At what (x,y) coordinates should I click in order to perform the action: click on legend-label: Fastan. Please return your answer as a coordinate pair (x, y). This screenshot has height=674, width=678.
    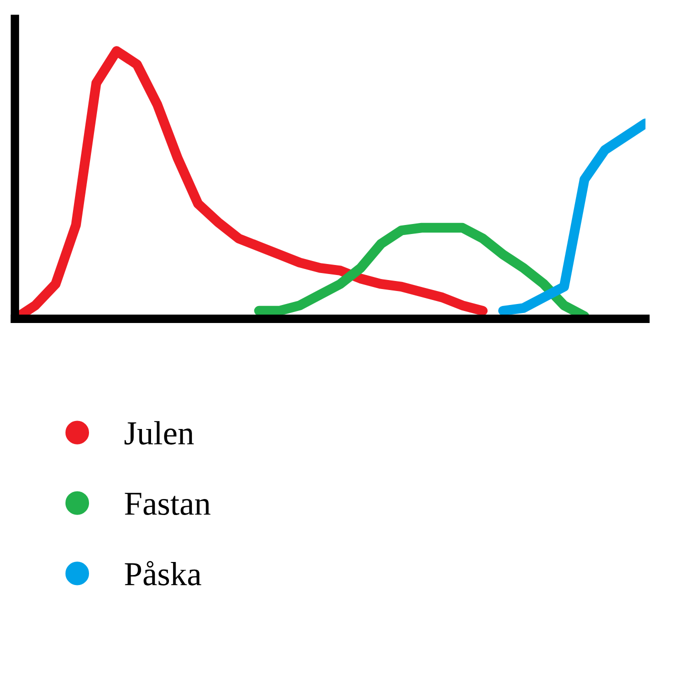
    Looking at the image, I should click on (167, 504).